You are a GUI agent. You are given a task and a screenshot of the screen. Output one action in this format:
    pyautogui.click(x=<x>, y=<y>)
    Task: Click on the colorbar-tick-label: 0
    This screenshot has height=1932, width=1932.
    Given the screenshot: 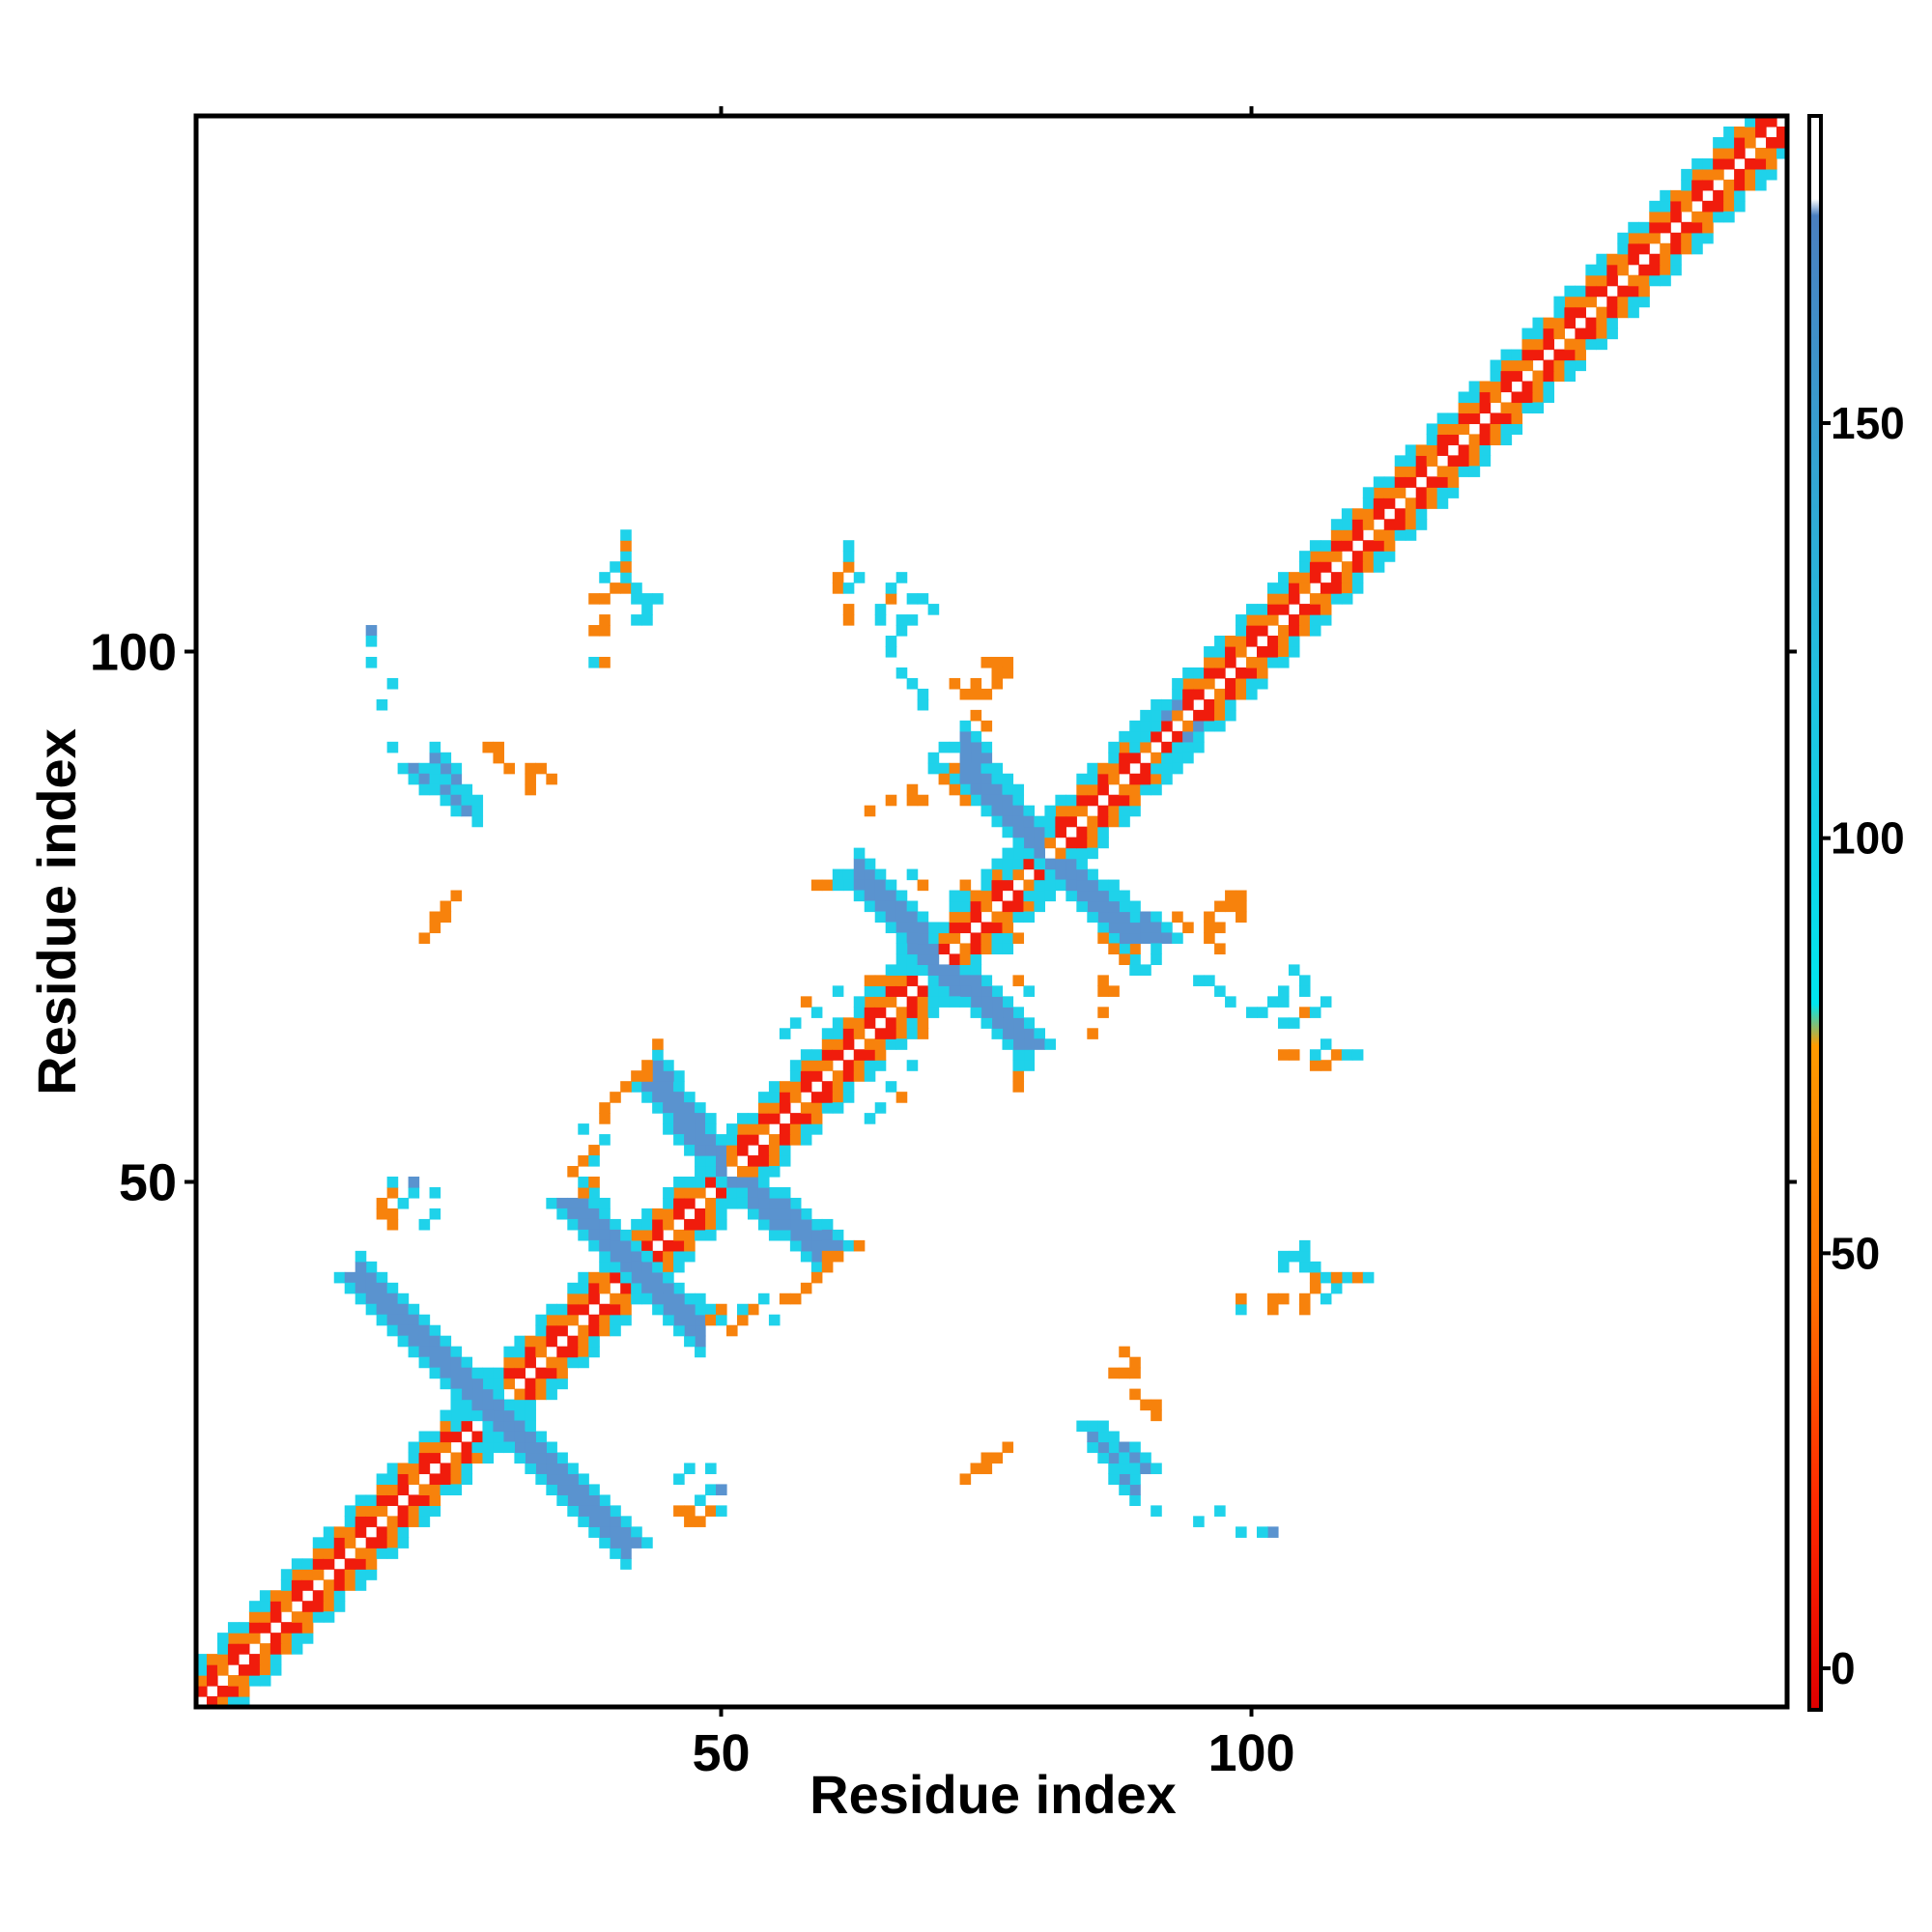 What is the action you would take?
    pyautogui.click(x=1843, y=1668)
    